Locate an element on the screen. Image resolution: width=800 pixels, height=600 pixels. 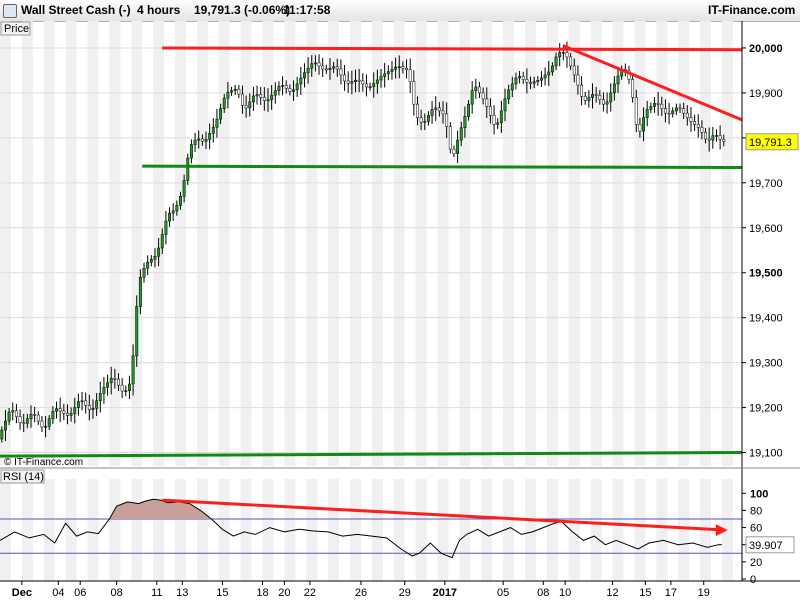
falling-trendline-line is located at coordinates (652, 83).